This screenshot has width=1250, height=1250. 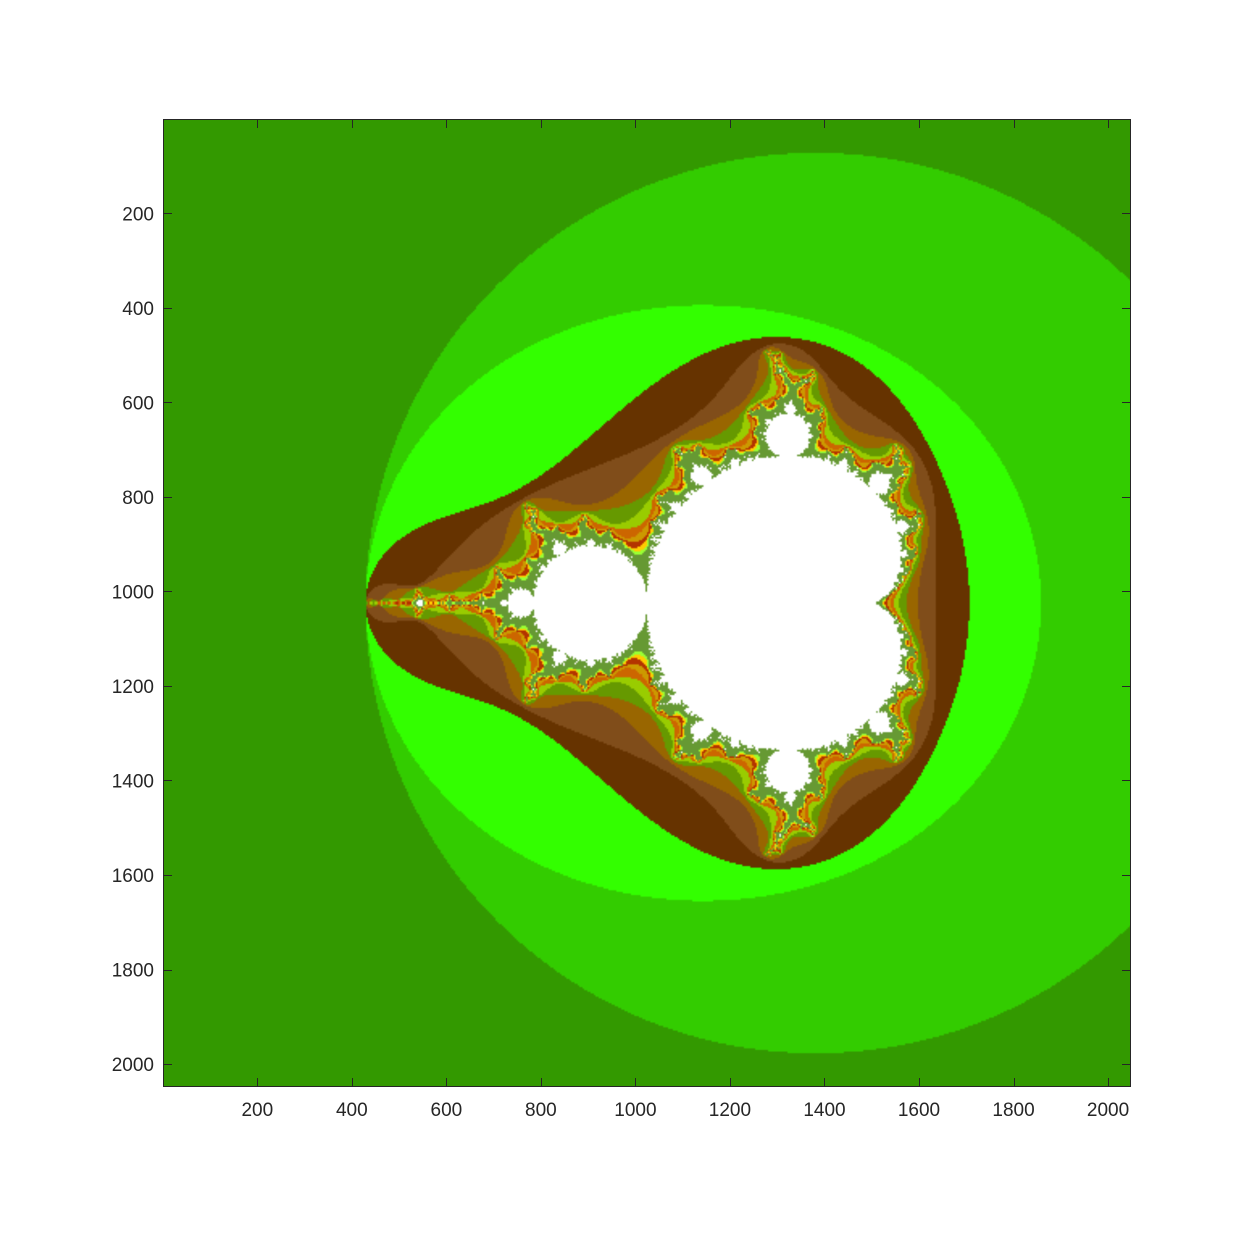 What do you see at coordinates (138, 214) in the screenshot?
I see `y-tick-label: 200` at bounding box center [138, 214].